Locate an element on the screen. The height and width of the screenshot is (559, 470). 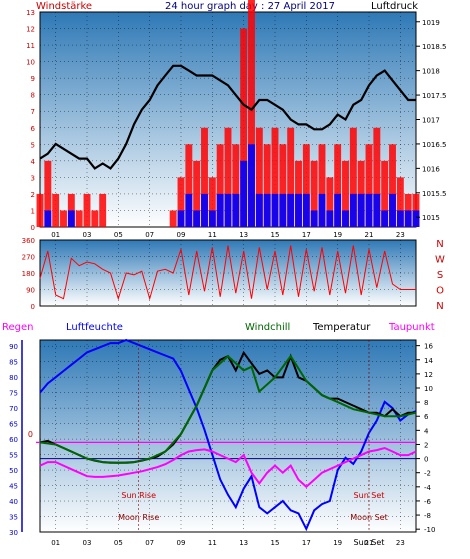
legend-item: Taupunkt is located at coordinates (411, 327).